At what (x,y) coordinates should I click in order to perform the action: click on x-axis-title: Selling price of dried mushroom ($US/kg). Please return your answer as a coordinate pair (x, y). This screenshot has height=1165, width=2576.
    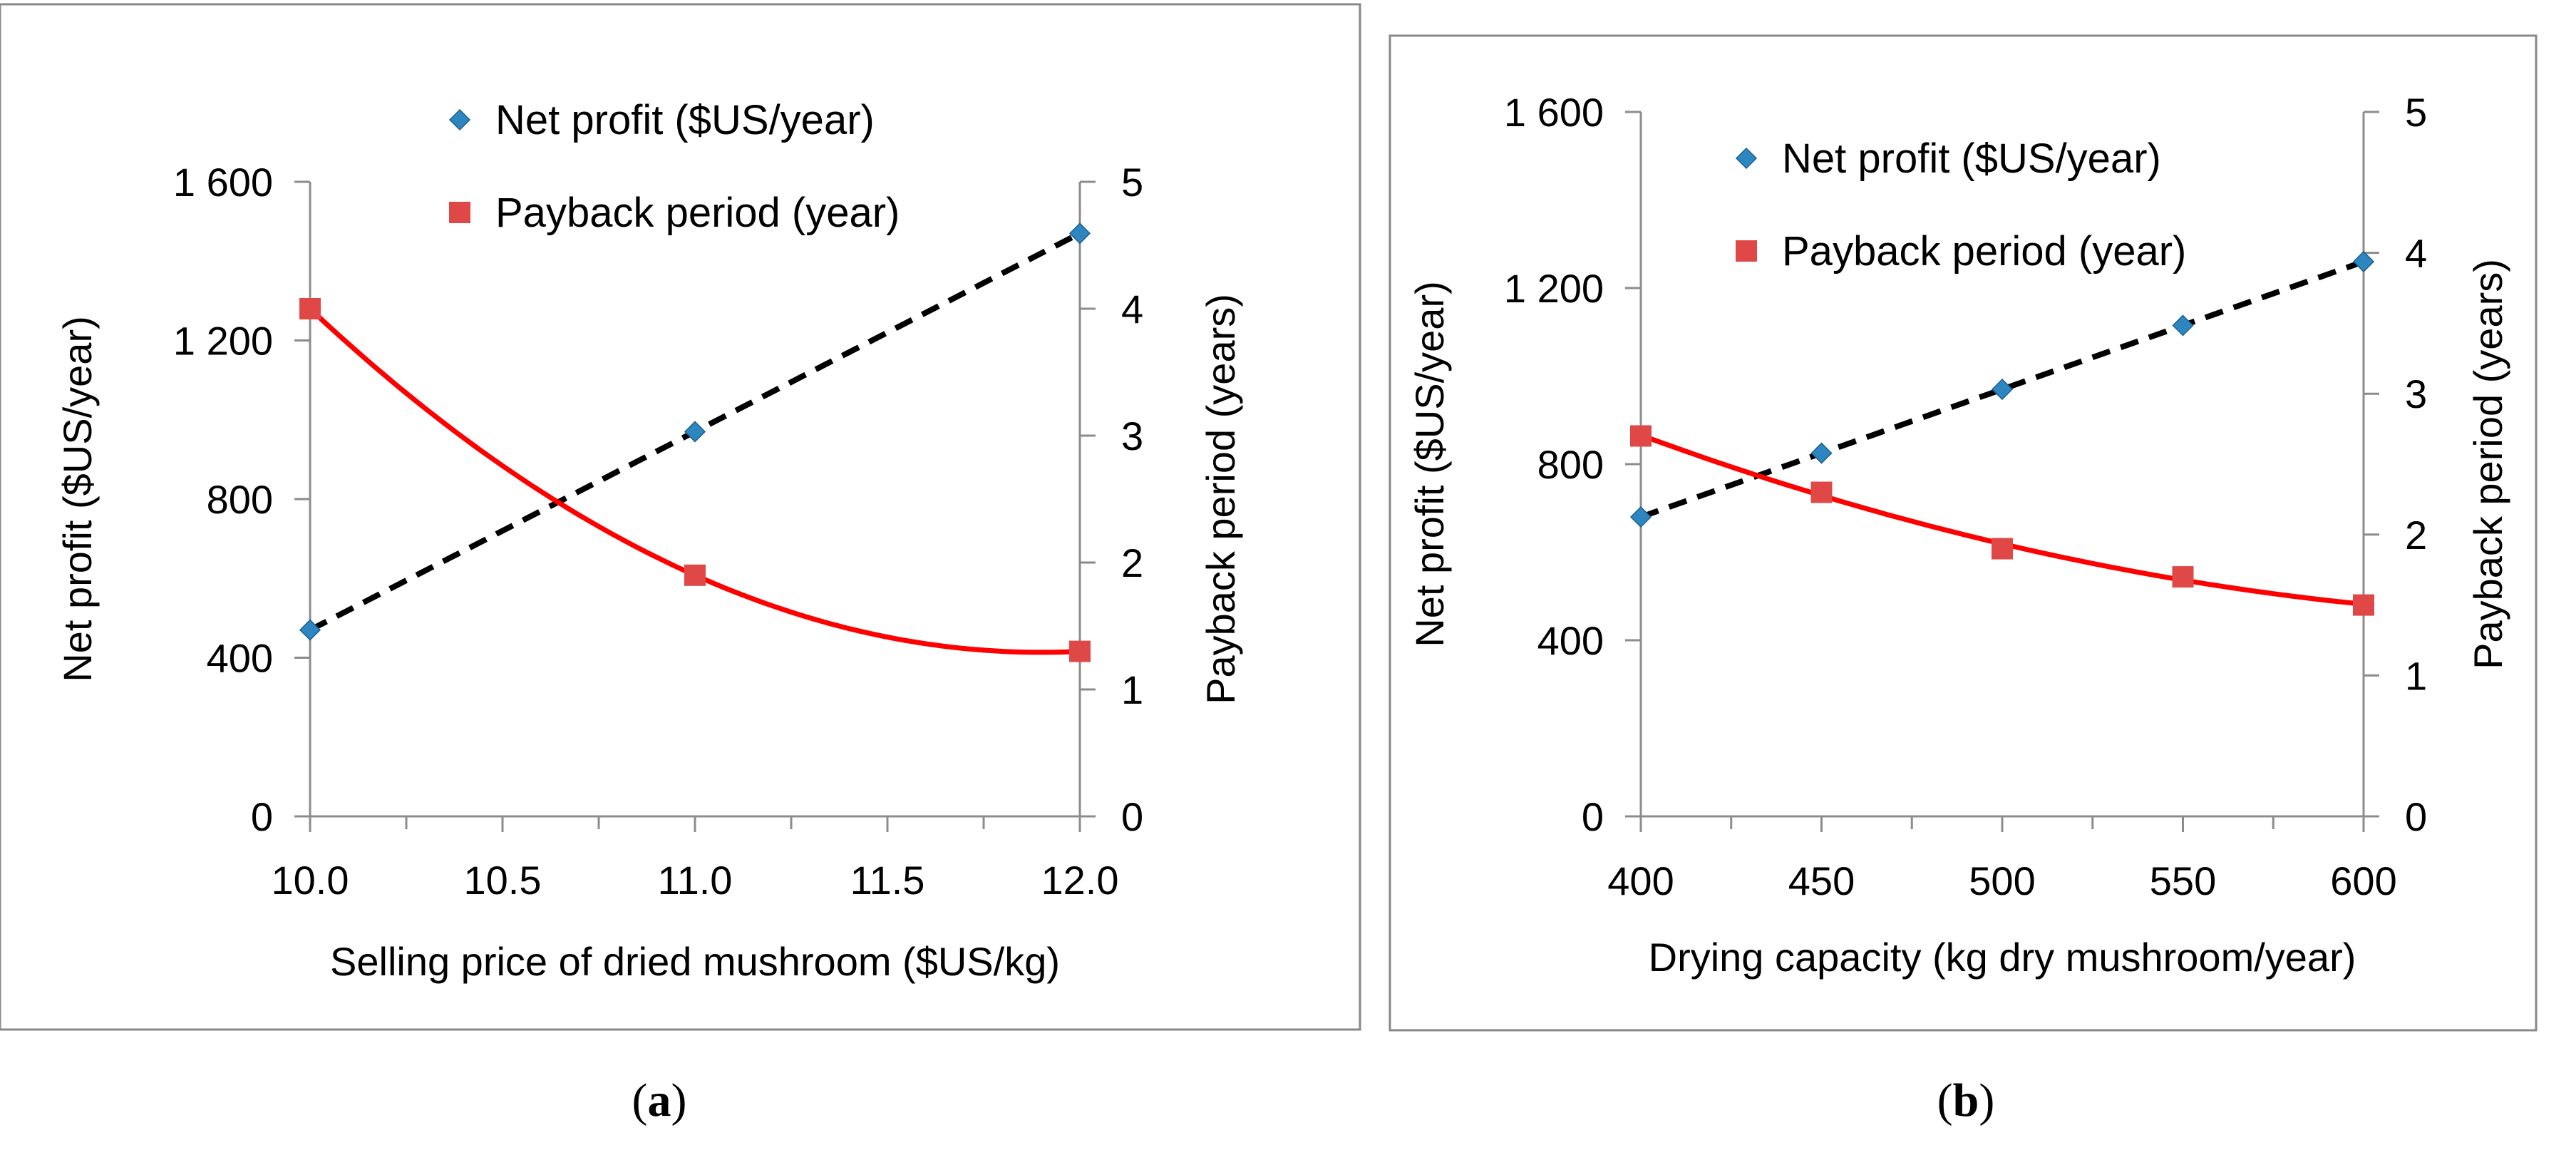
    Looking at the image, I should click on (695, 962).